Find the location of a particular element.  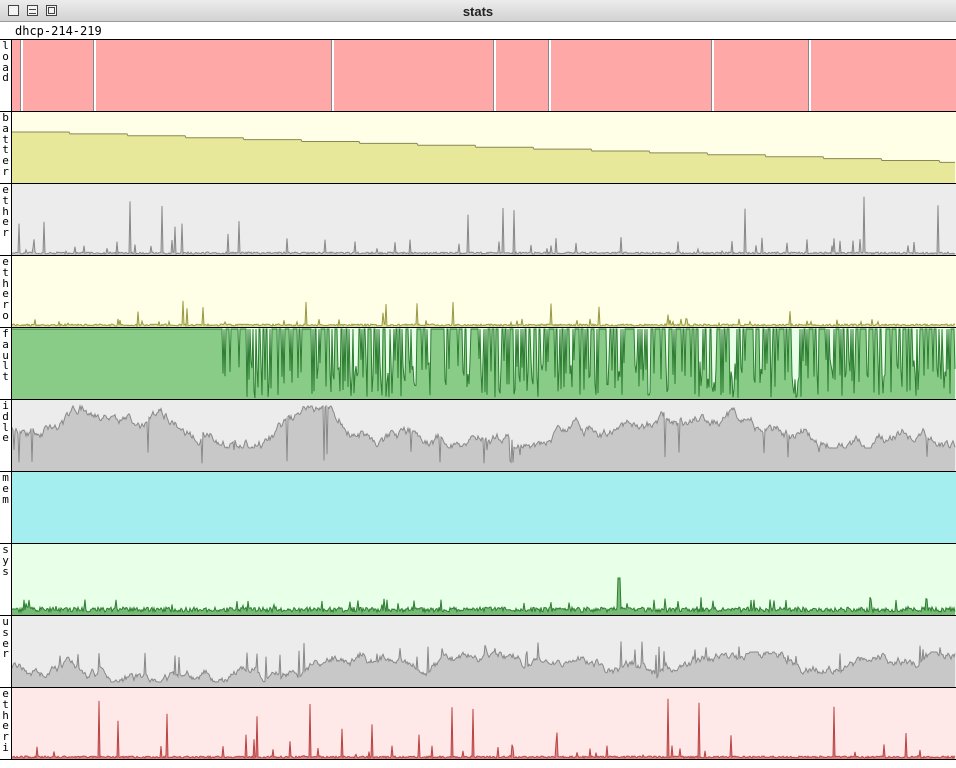

window-titlebar: stats is located at coordinates (478, 11).